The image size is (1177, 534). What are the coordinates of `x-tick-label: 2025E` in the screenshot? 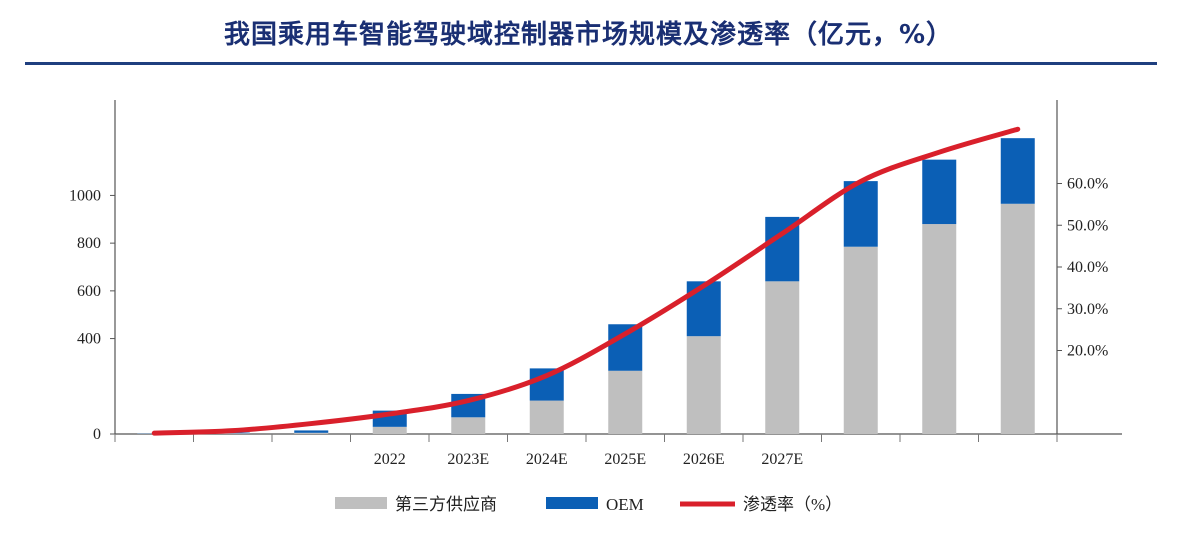 It's located at (625, 459).